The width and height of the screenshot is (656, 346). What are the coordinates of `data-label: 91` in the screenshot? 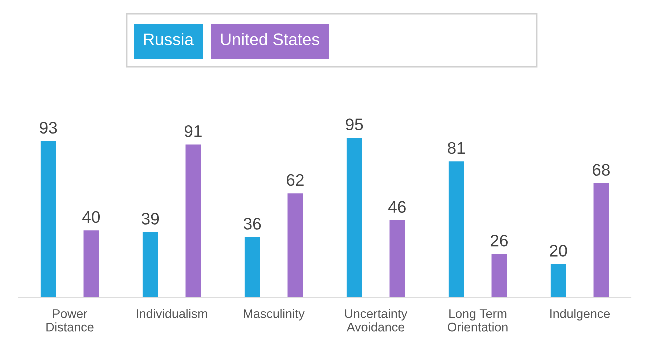 It's located at (193, 131).